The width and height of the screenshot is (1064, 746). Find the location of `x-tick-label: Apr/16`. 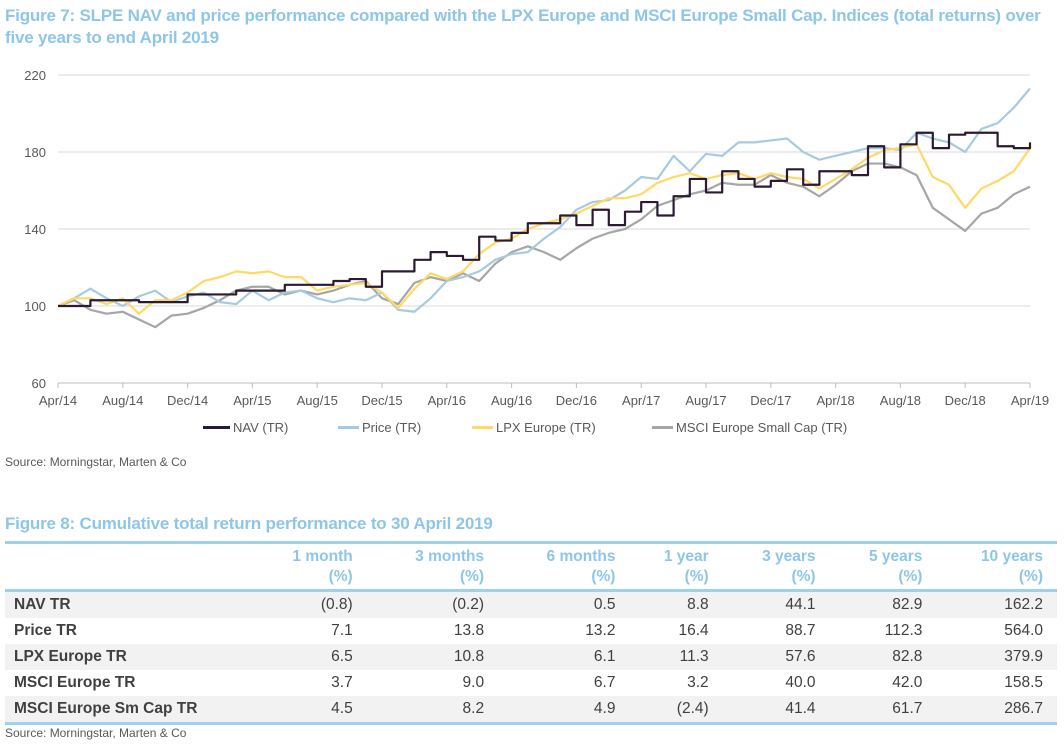

x-tick-label: Apr/16 is located at coordinates (447, 400).